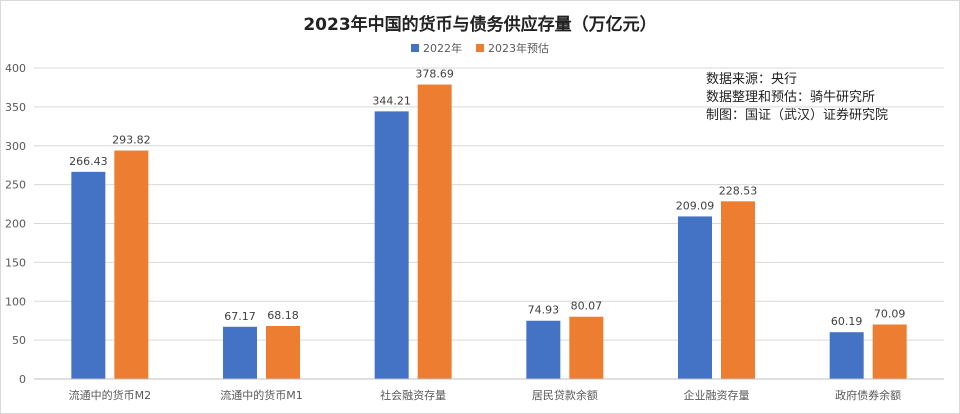  Describe the element at coordinates (847, 321) in the screenshot. I see `data-label-2022-5: 60.19` at that location.